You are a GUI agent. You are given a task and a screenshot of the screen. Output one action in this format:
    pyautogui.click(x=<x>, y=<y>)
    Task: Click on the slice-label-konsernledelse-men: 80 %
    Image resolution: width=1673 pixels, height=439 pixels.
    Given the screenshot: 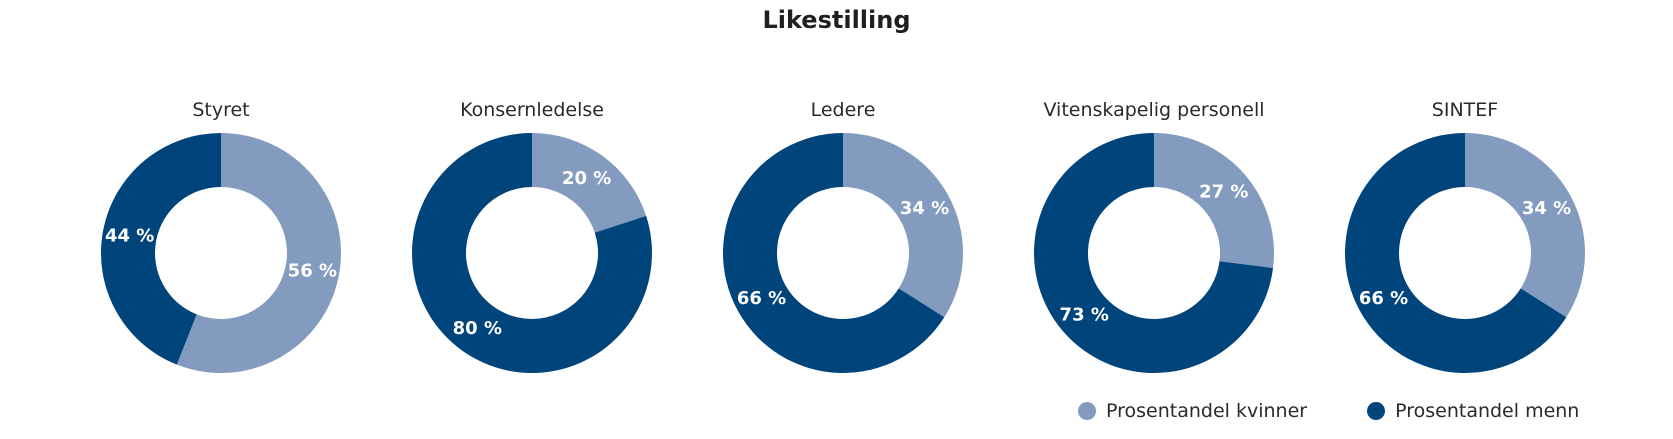 What is the action you would take?
    pyautogui.click(x=477, y=328)
    